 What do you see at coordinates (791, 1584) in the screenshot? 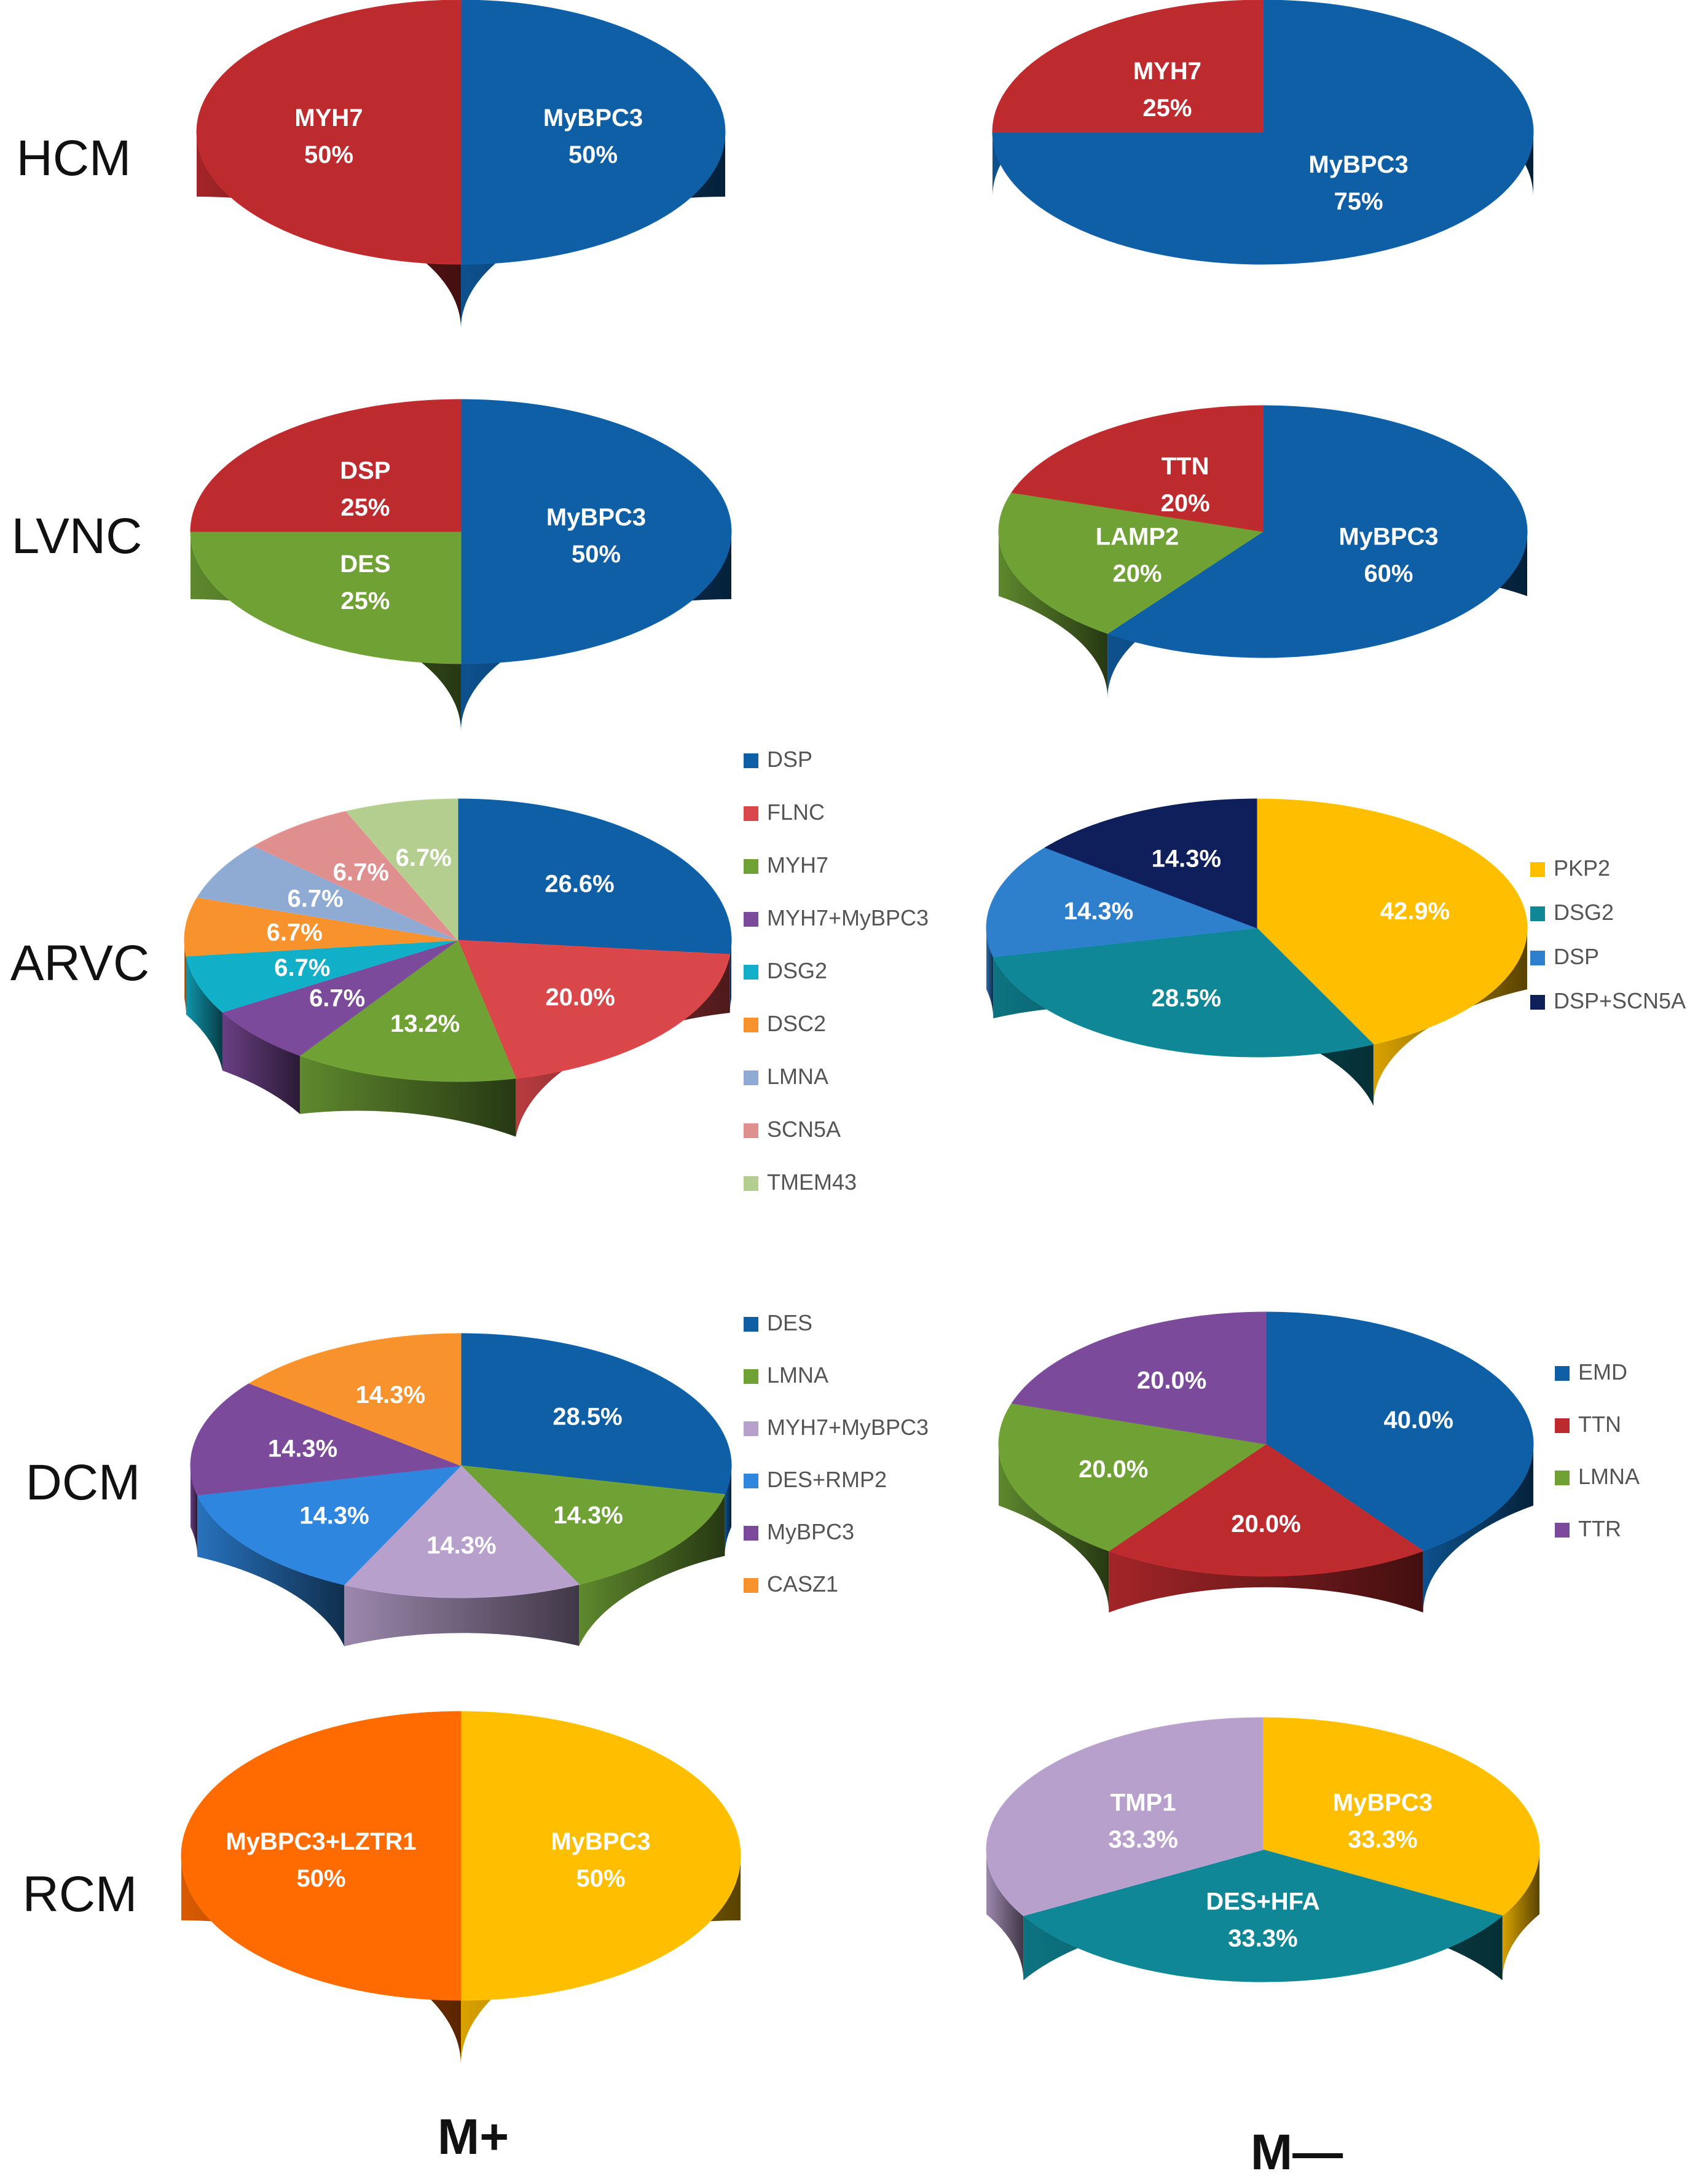
I see `legend-item-casz1: CASZ1` at bounding box center [791, 1584].